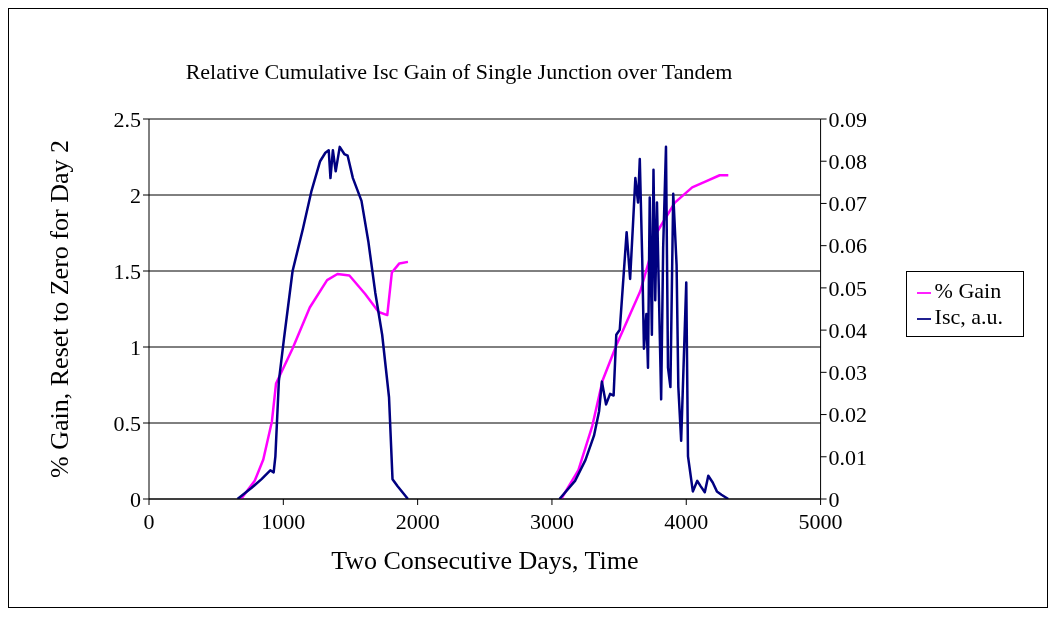 This screenshot has height=617, width=1059. What do you see at coordinates (848, 119) in the screenshot?
I see `y2-tick-label: 0.09` at bounding box center [848, 119].